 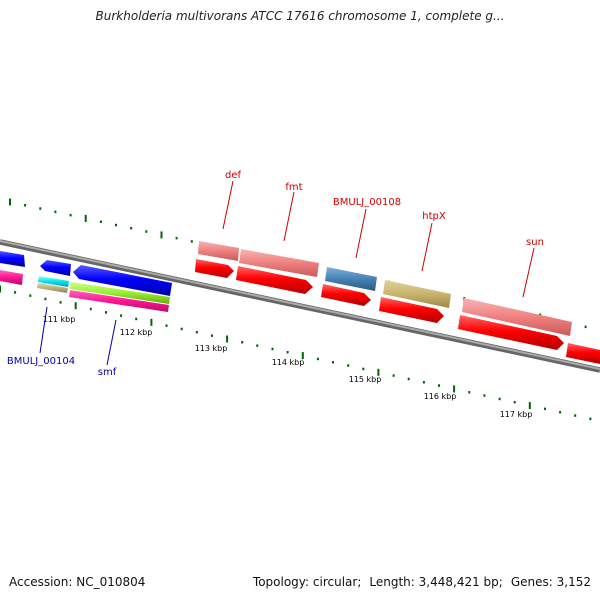 I want to click on gene-label-htpX: htpX, so click(x=434, y=216).